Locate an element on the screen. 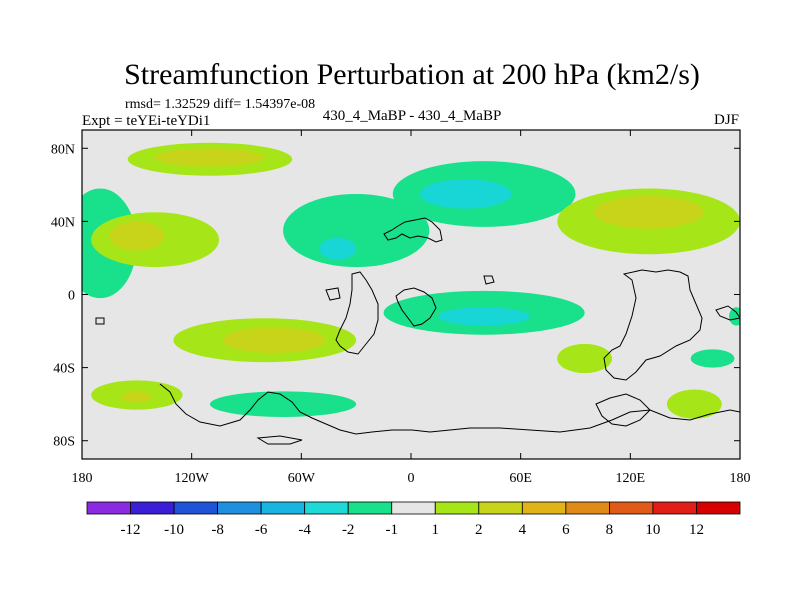  blob-asia-high-core is located at coordinates (648, 212).